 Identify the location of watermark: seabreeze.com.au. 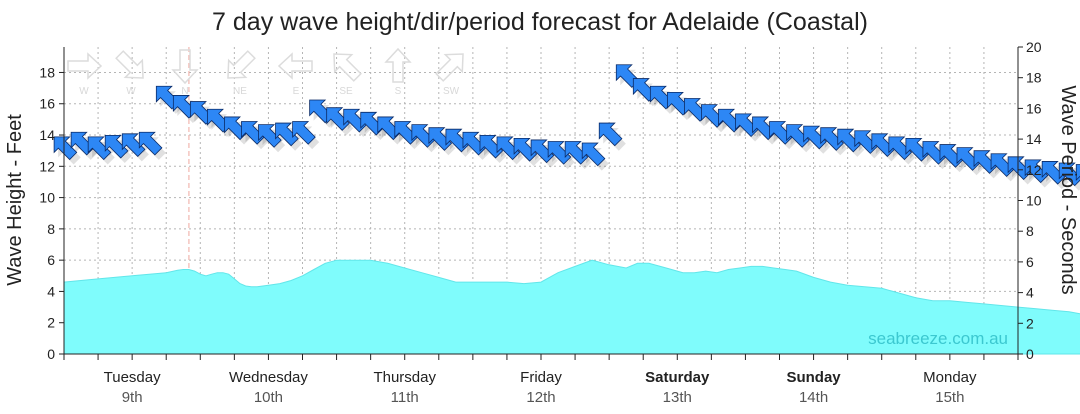
(938, 338).